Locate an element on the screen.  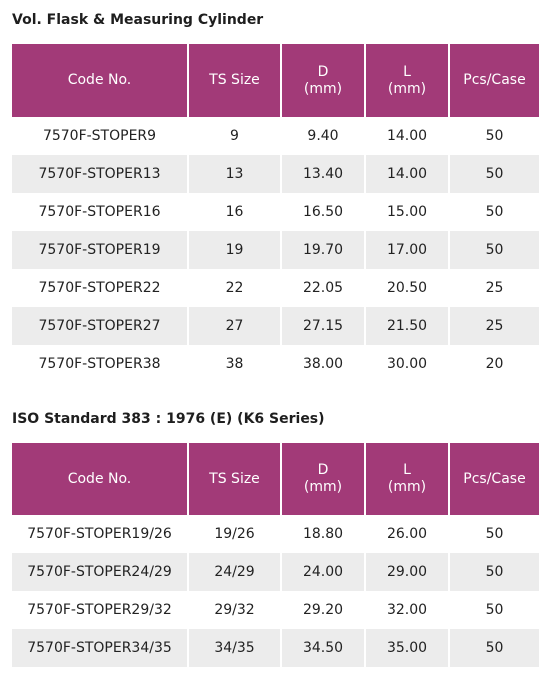
cell-code: 7570F-STOPER34/35 is located at coordinates (100, 648).